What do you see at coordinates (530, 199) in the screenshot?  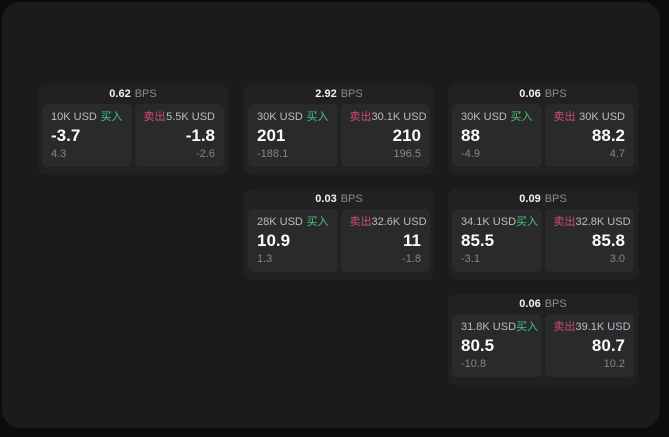 I see `bps-value: 0.09` at bounding box center [530, 199].